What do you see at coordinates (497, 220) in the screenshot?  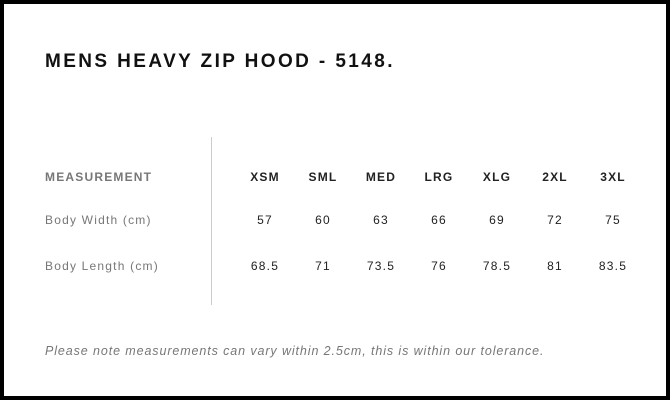 I see `measurement-value: 69` at bounding box center [497, 220].